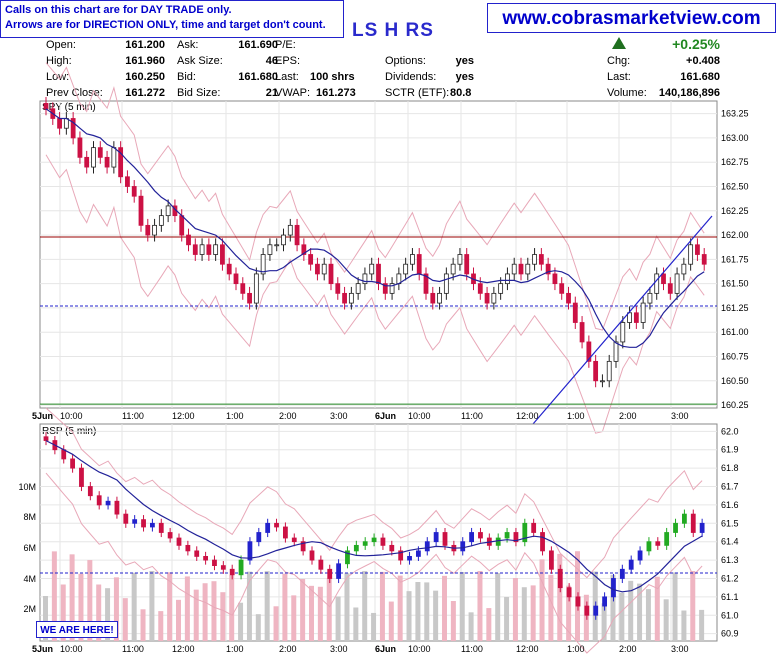 The image size is (780, 659). What do you see at coordinates (27, 548) in the screenshot?
I see `rsp-volume-axis: 10M 8M 6M 4M 2M` at bounding box center [27, 548].